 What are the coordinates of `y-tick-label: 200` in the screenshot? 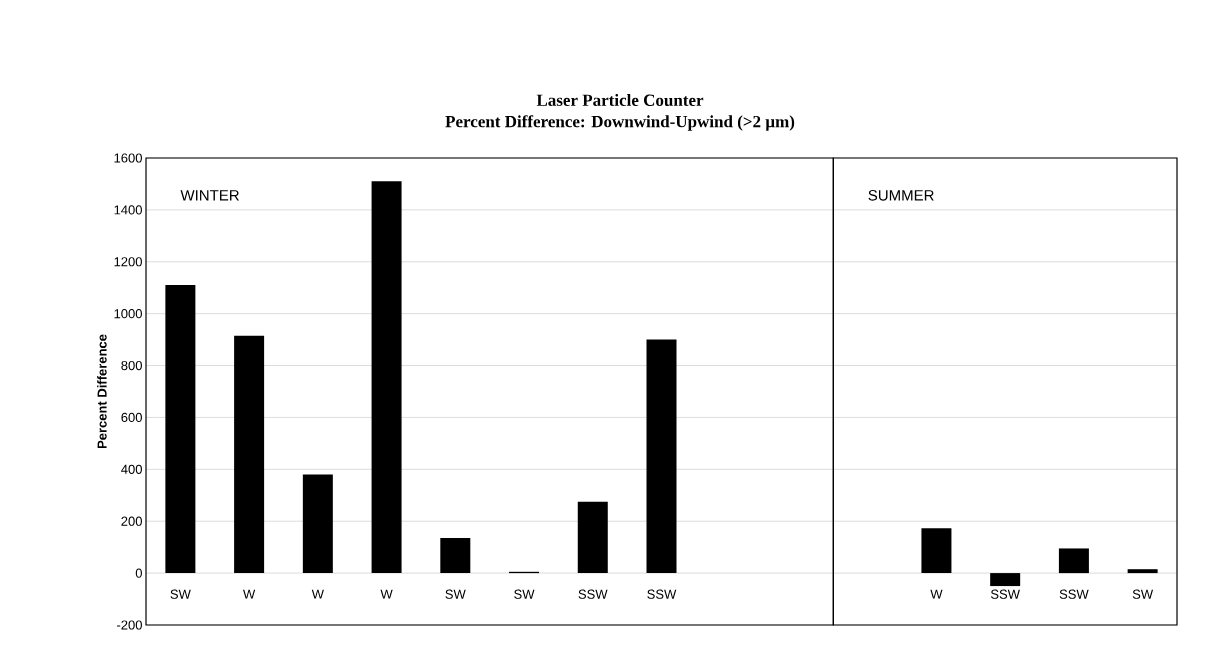 It's located at (131, 521).